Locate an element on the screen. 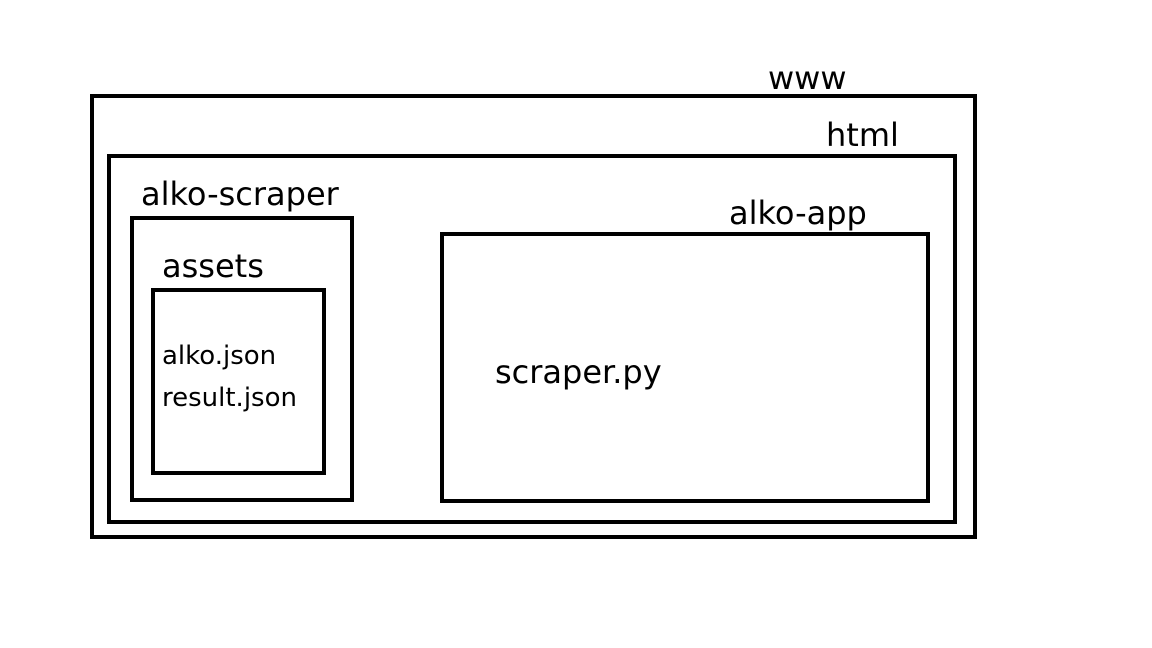 The image size is (1152, 648). folder-label-assets: assets is located at coordinates (213, 266).